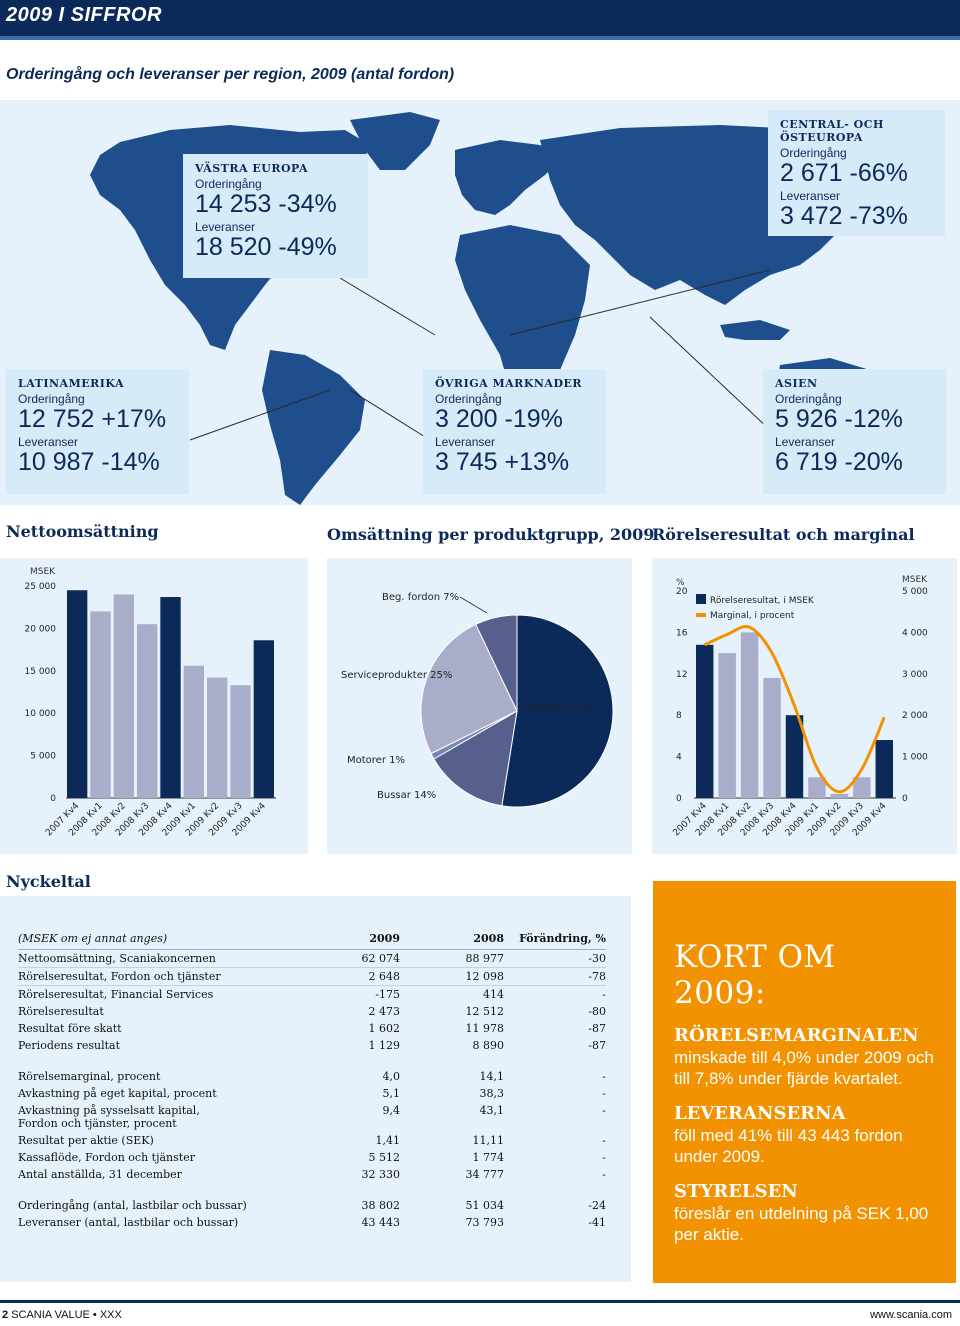 The height and width of the screenshot is (1326, 960). What do you see at coordinates (110, 1315) in the screenshot?
I see `issue-code: XXX` at bounding box center [110, 1315].